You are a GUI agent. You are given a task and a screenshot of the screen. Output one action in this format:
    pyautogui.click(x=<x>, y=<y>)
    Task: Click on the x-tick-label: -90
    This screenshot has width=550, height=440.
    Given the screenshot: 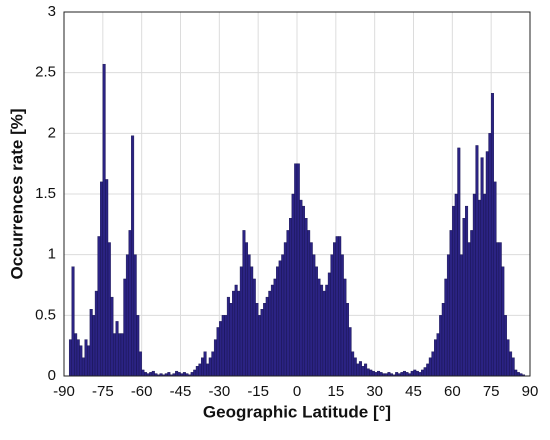 What is the action you would take?
    pyautogui.click(x=64, y=391)
    